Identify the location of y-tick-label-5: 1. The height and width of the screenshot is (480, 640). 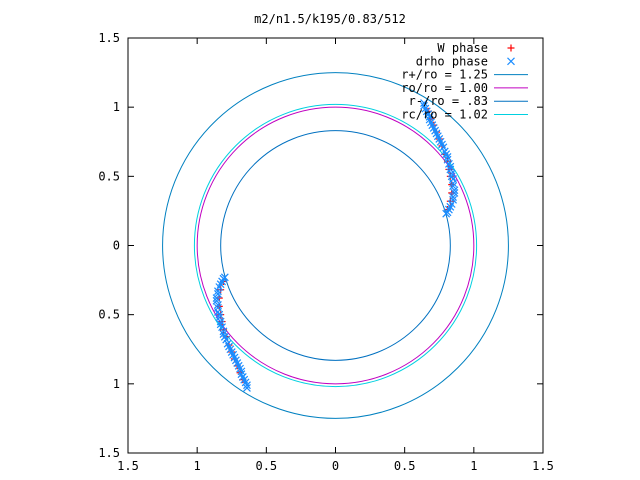
(116, 384).